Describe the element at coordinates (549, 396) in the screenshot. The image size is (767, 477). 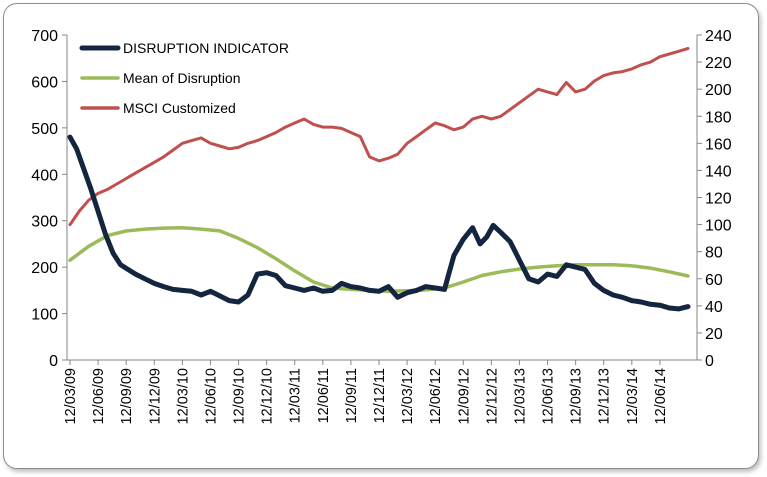
I see `x-tick-label: 12/06/13` at that location.